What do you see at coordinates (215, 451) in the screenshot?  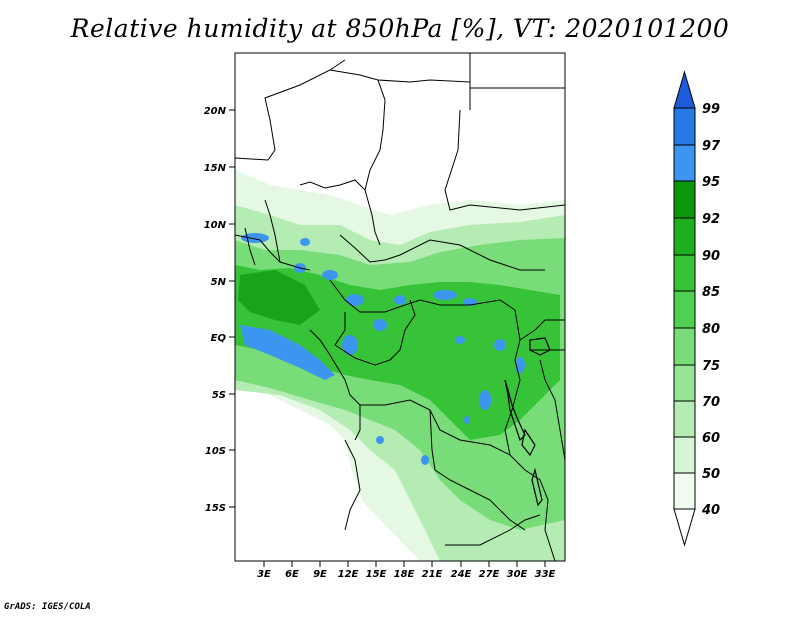 I see `lat-label: 10S` at bounding box center [215, 451].